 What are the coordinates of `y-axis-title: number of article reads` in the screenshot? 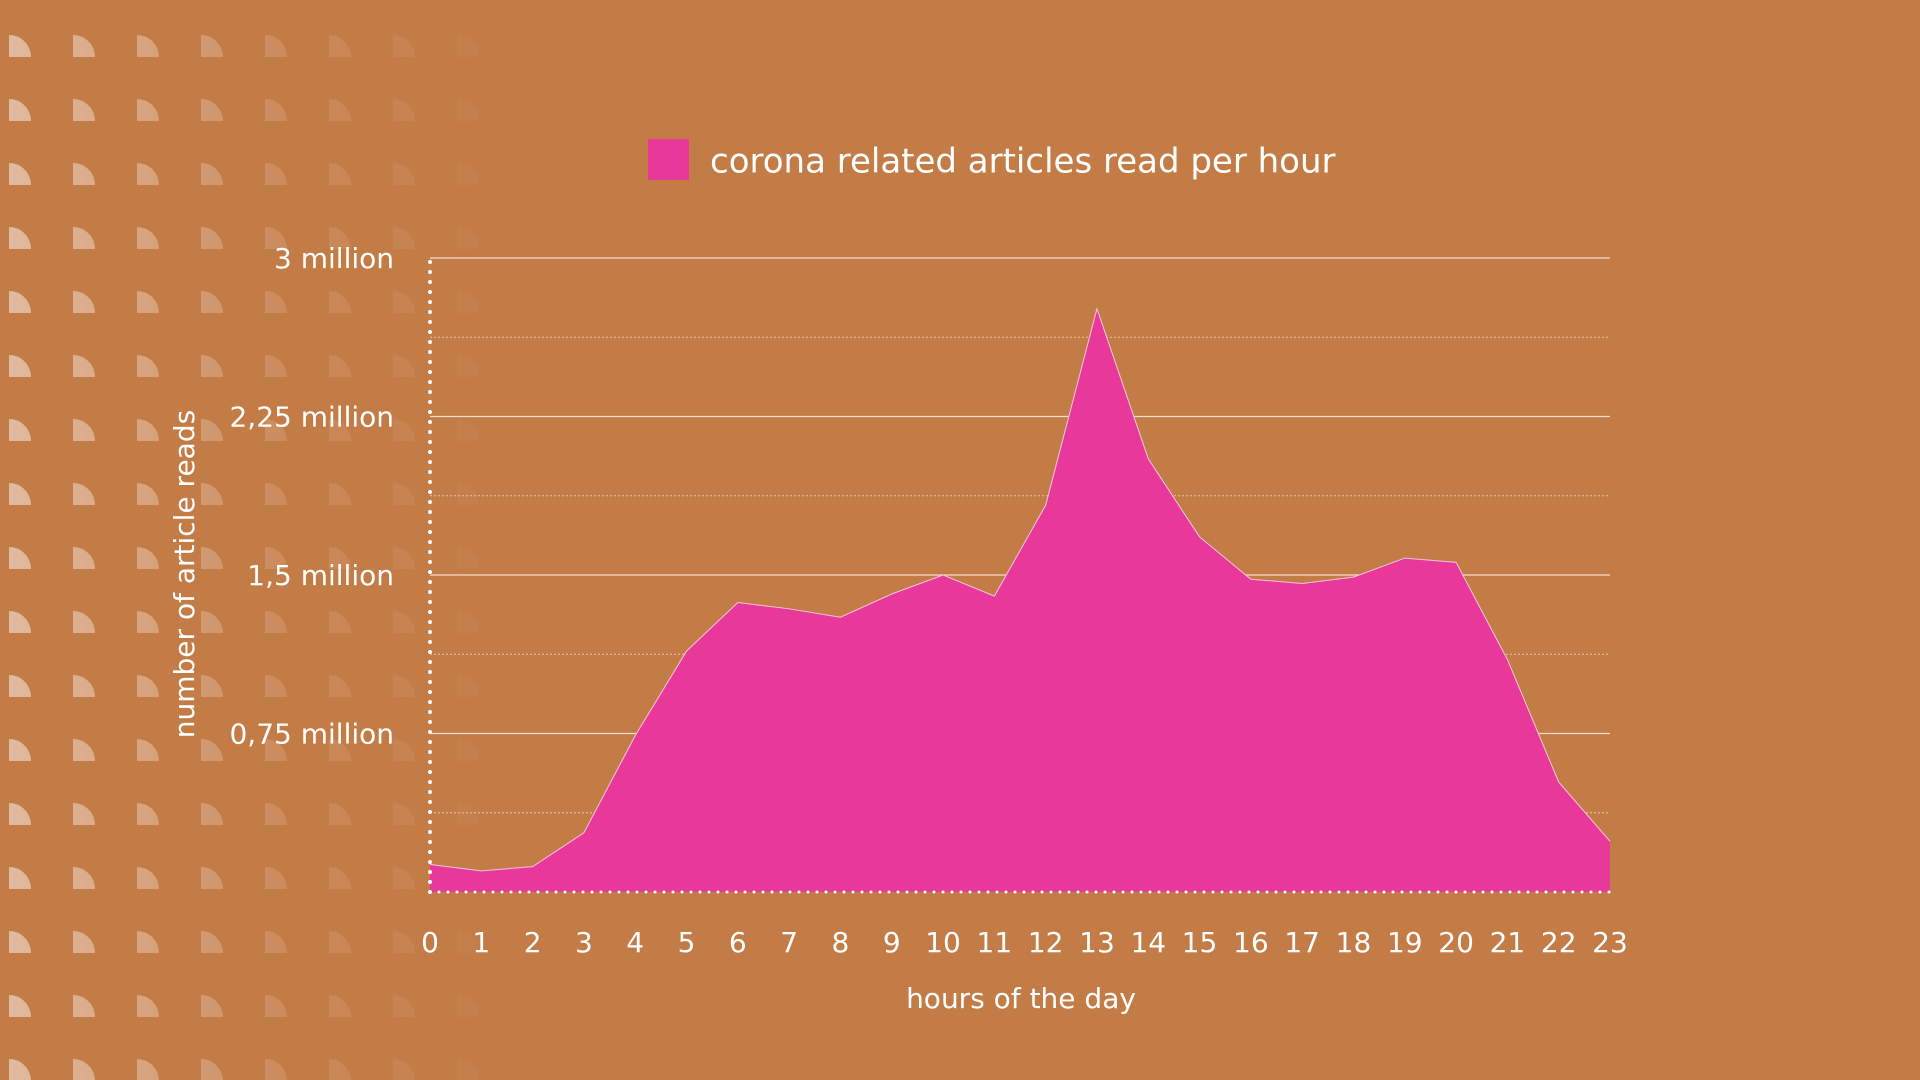 It's located at (184, 574).